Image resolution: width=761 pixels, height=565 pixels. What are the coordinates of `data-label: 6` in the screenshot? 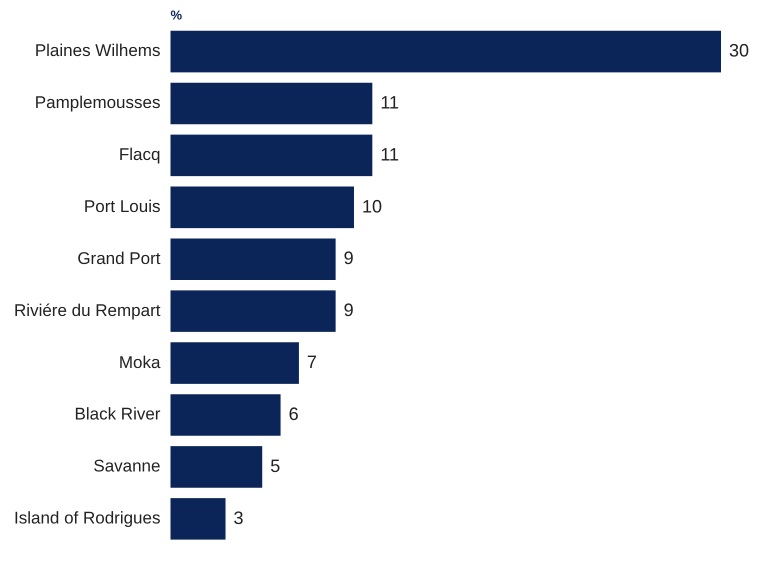 It's located at (293, 414).